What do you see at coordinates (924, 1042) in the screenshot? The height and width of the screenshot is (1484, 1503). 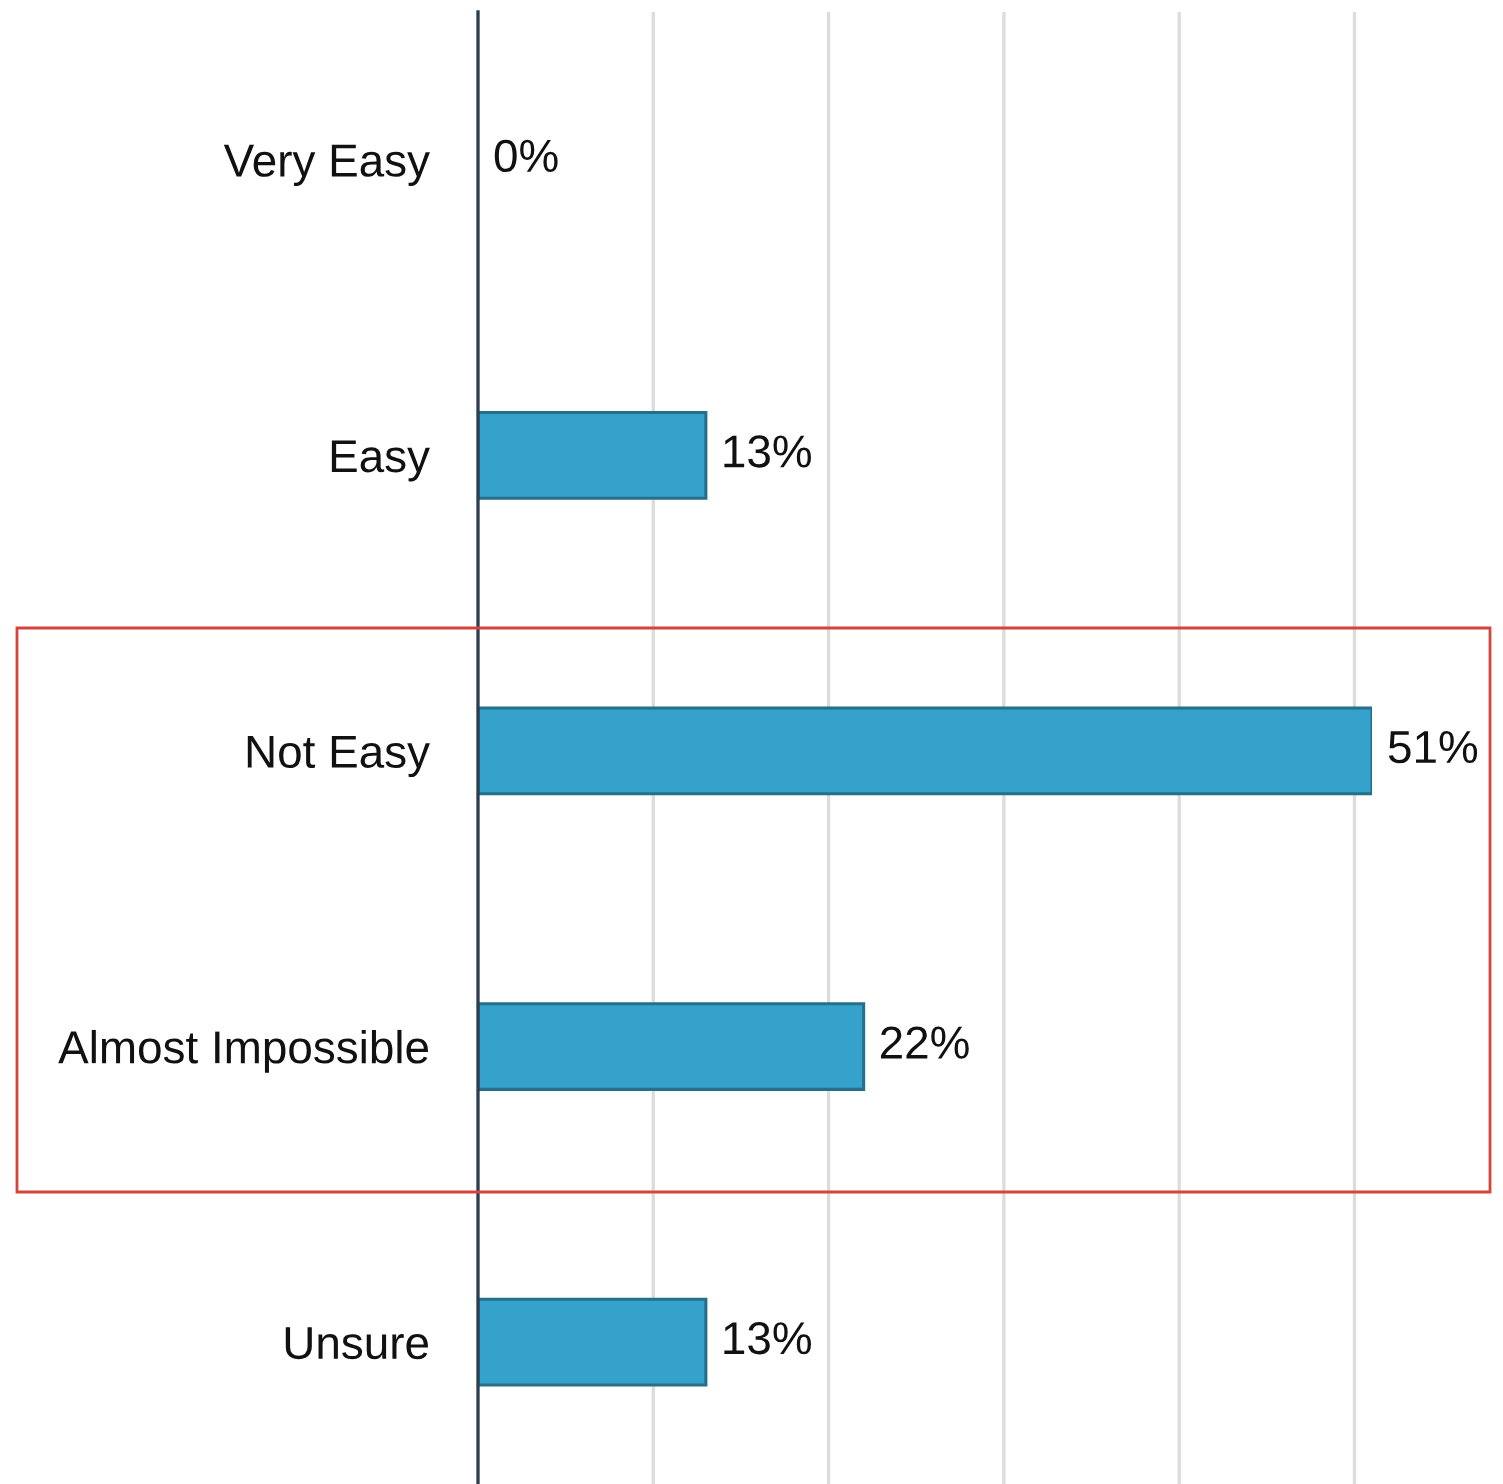 I see `data-label: 22%` at bounding box center [924, 1042].